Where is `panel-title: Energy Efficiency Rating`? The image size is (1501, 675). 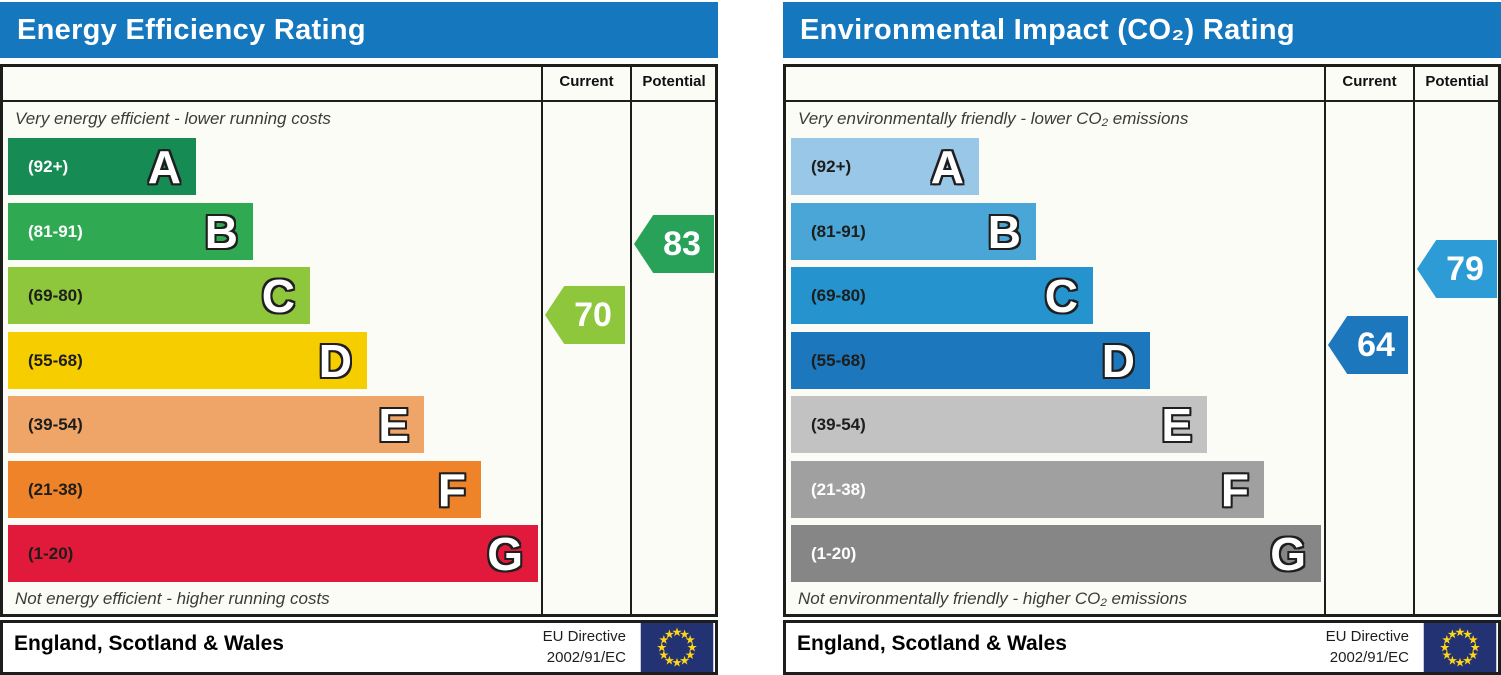 panel-title: Energy Efficiency Rating is located at coordinates (191, 29).